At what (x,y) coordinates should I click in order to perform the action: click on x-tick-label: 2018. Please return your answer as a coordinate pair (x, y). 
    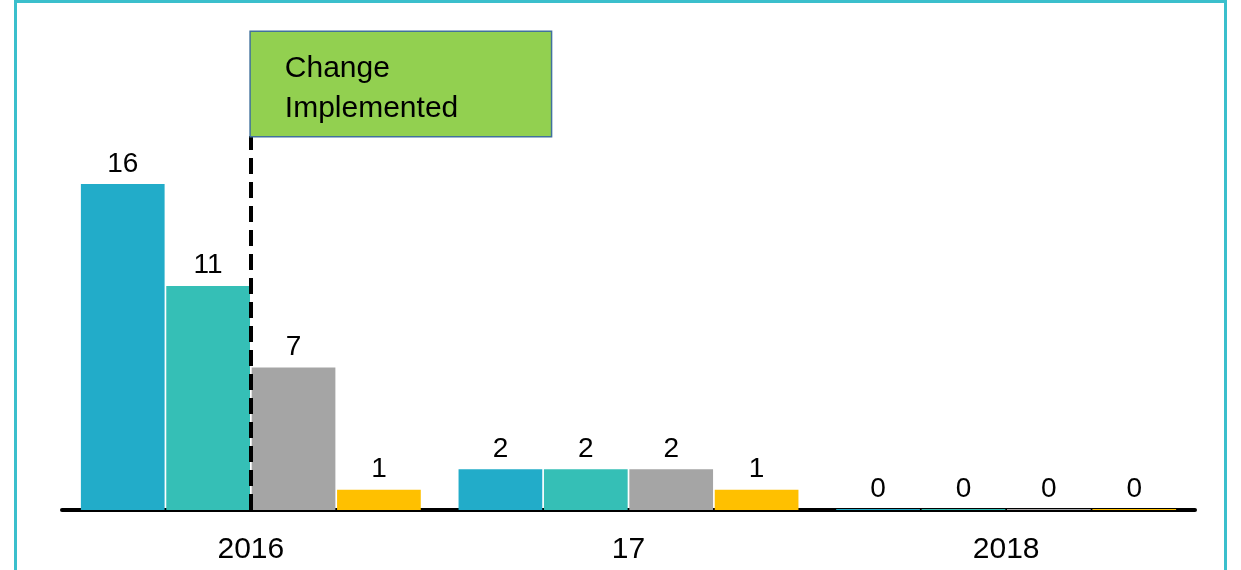
    Looking at the image, I should click on (1006, 547).